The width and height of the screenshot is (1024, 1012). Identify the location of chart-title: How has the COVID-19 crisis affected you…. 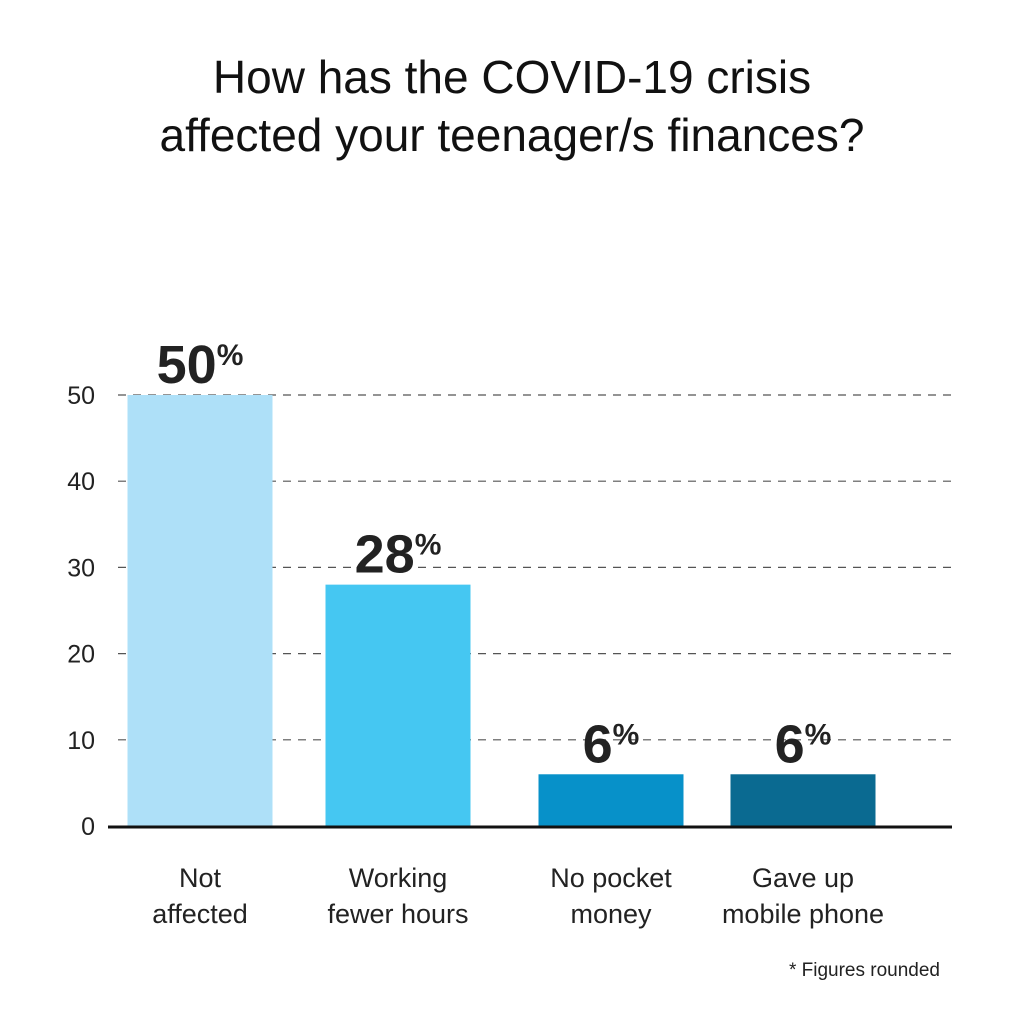
(512, 106).